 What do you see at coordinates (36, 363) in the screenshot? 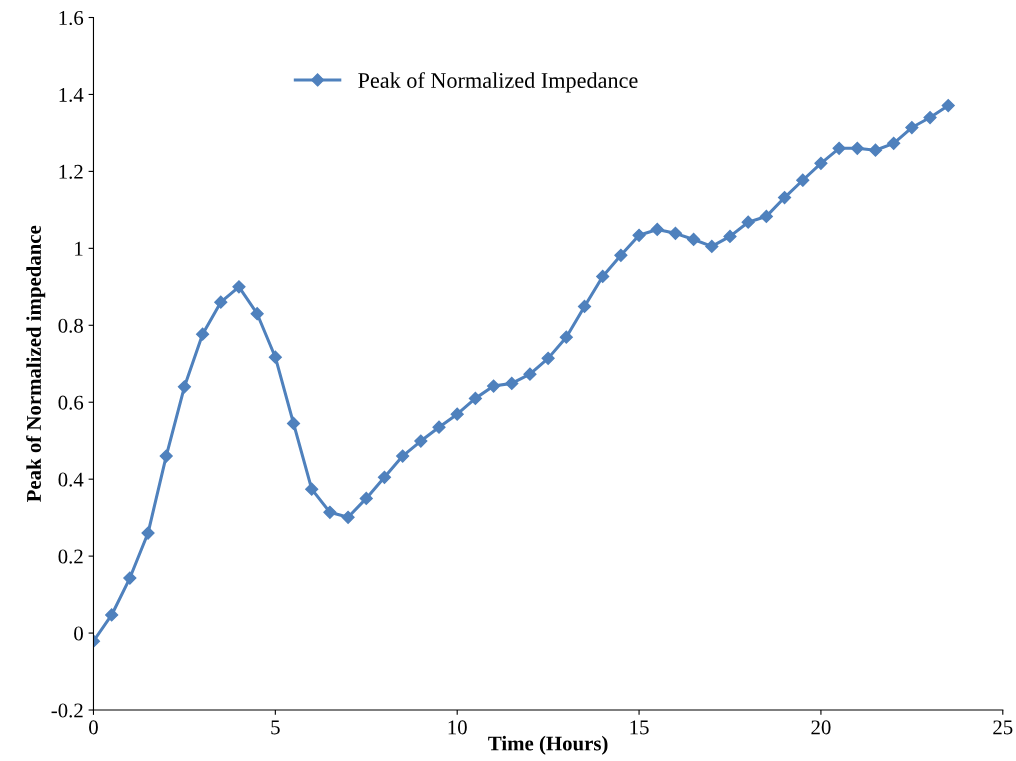
I see `y-axis-title: Peak of Normalized impedance` at bounding box center [36, 363].